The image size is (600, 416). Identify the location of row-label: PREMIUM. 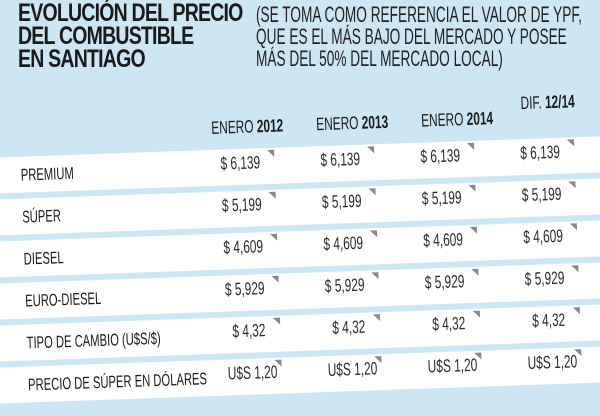
(47, 174).